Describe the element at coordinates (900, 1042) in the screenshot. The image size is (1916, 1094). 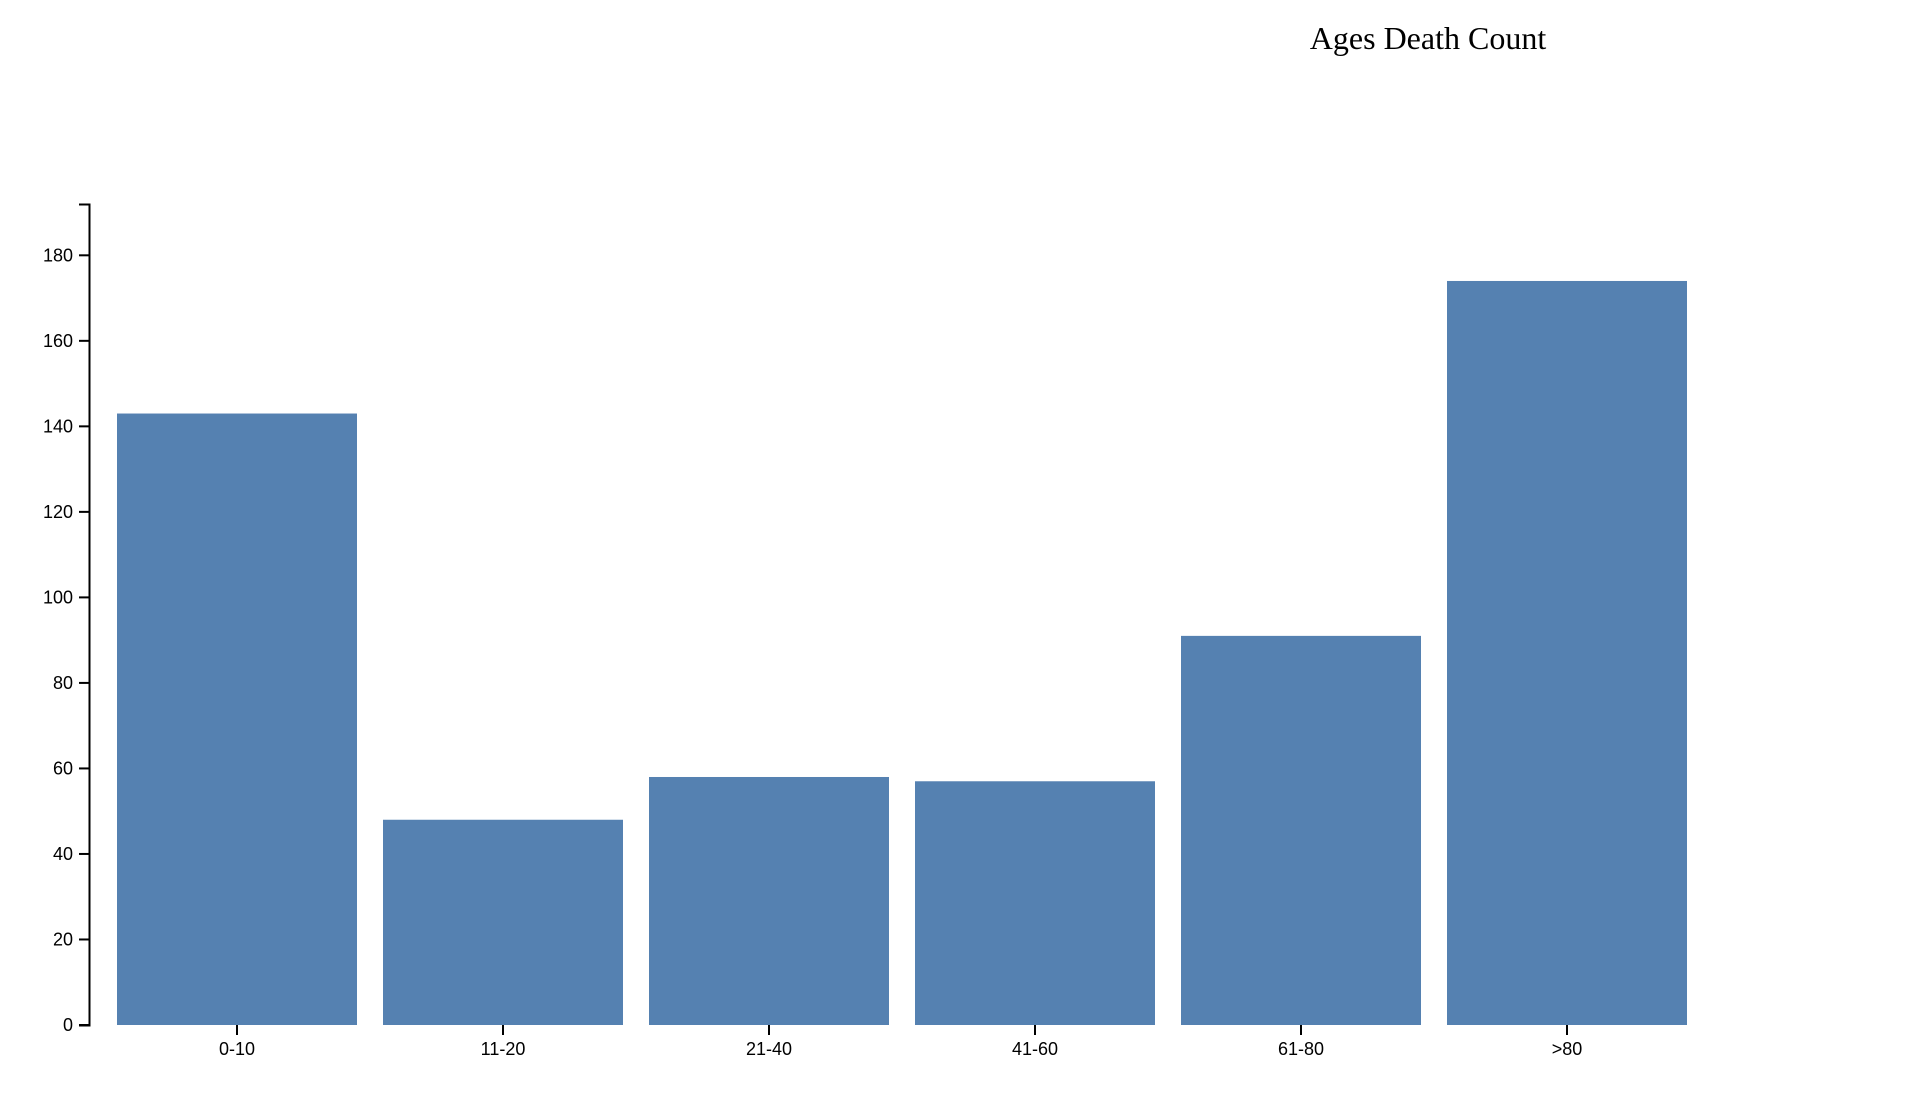
I see `x-axis: 0-10 11-20 21-40 41-60 61-80 >80` at that location.